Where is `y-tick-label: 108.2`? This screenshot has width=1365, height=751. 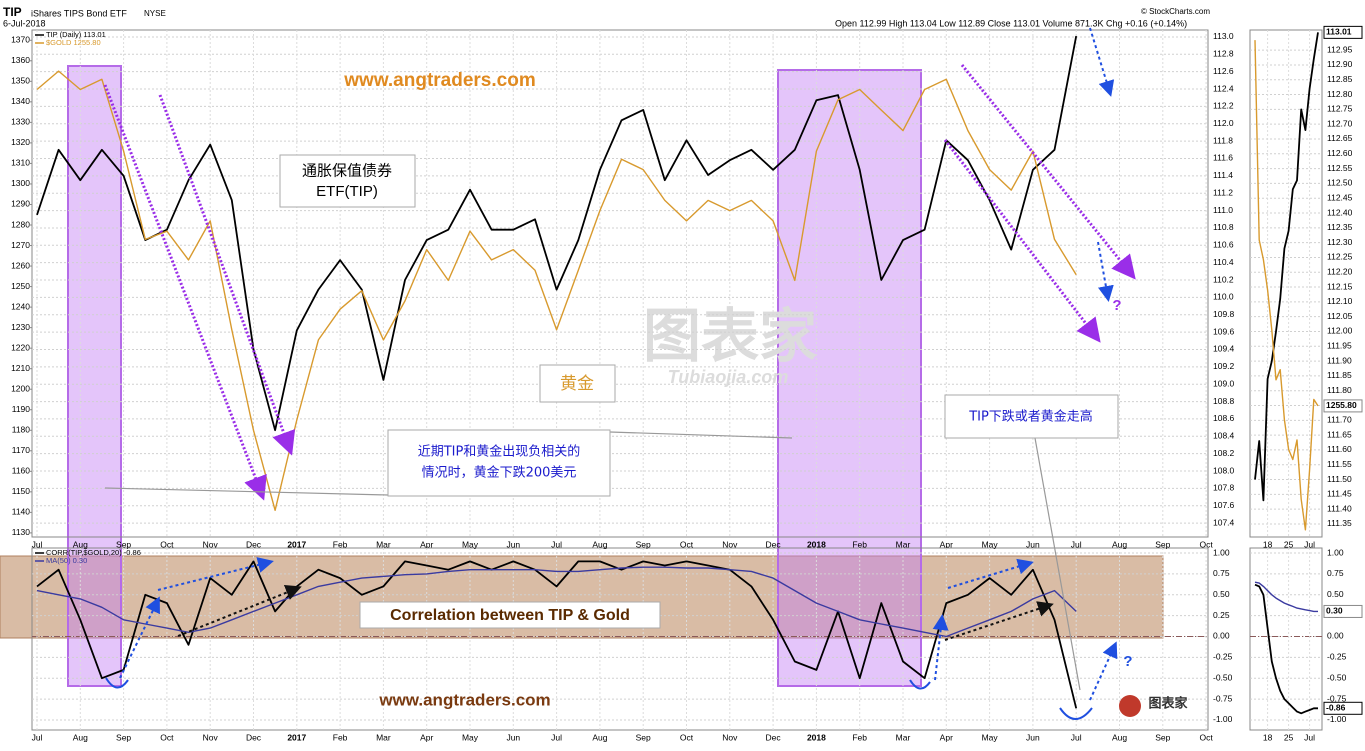 y-tick-label: 108.2 is located at coordinates (1224, 453).